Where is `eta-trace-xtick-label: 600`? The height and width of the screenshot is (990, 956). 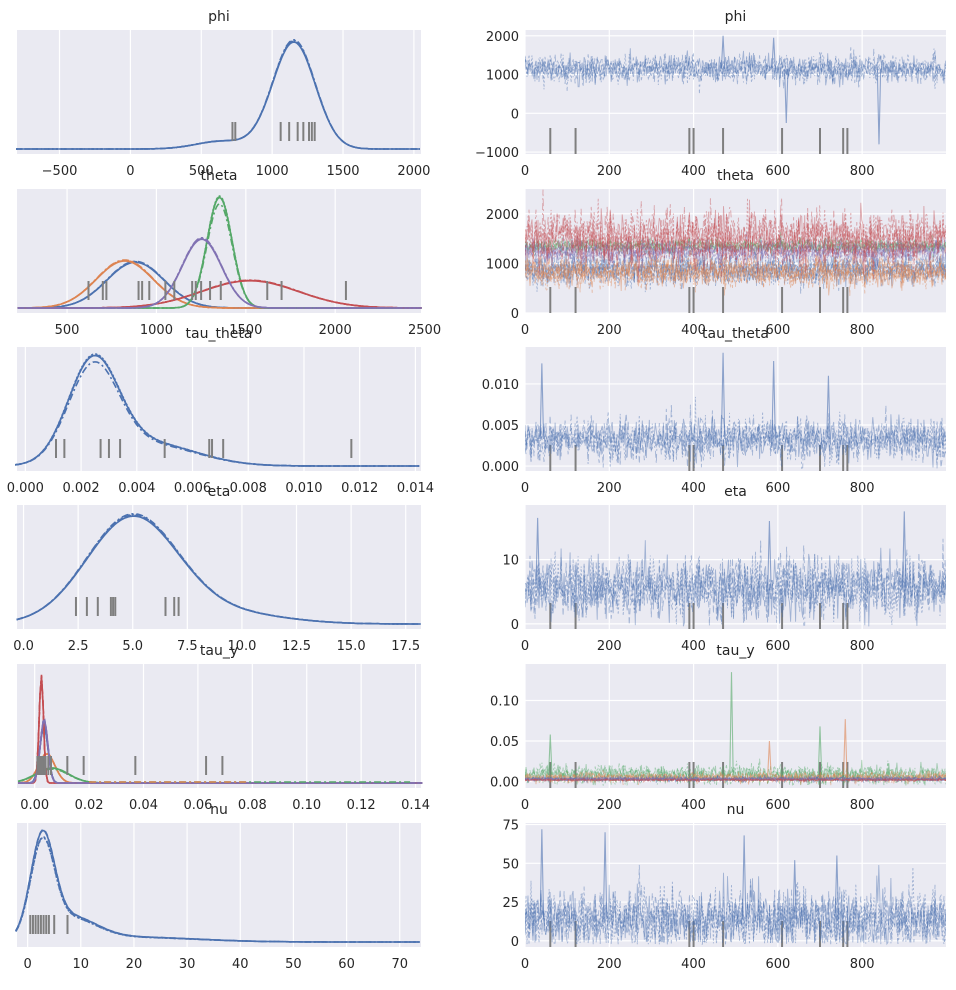 eta-trace-xtick-label: 600 is located at coordinates (777, 646).